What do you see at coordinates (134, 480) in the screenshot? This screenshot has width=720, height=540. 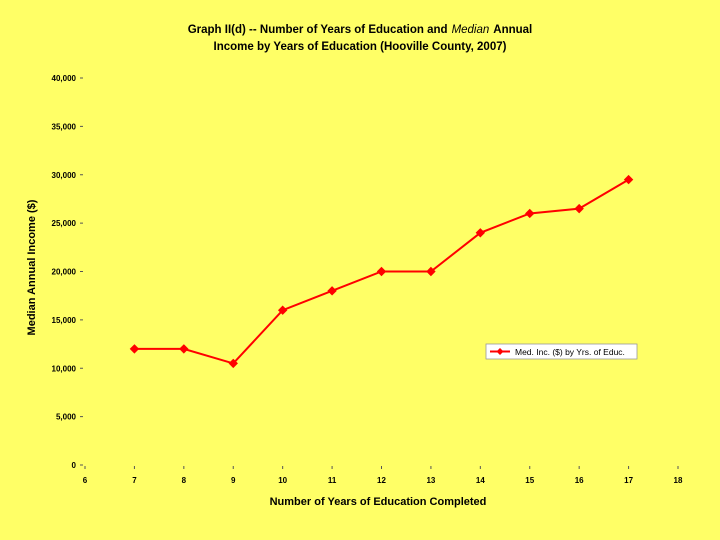 I see `x-tick-label: 7` at bounding box center [134, 480].